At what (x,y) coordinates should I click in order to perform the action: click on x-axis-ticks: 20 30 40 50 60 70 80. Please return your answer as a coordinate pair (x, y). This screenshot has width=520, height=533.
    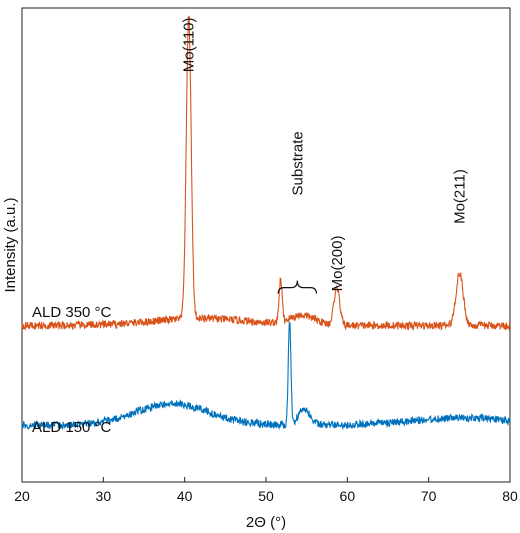
    Looking at the image, I should click on (266, 490).